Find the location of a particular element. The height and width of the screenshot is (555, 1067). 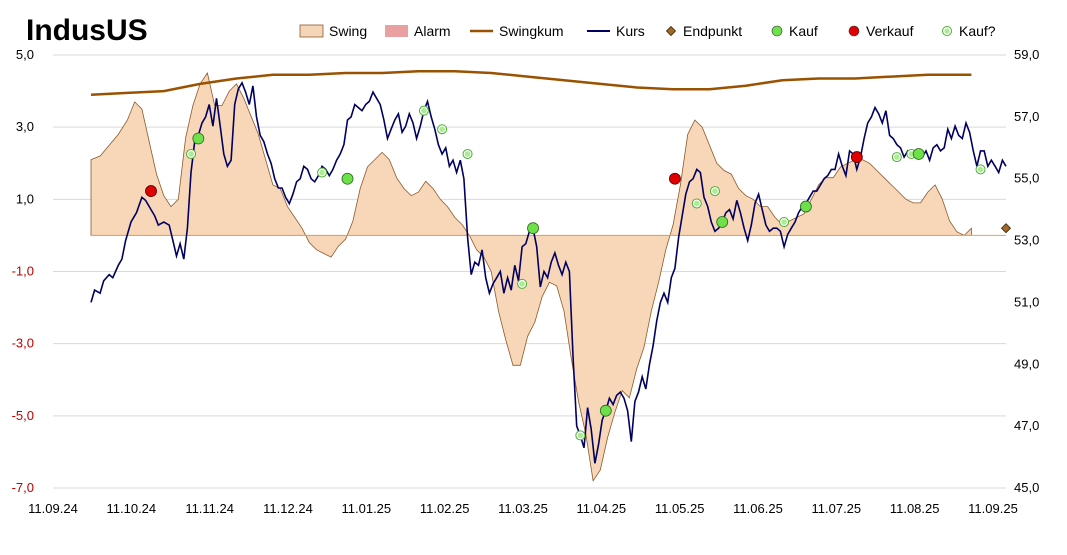

left-axis: 5,0 3,0 1,0 -1,0 -3,0 -5,0 -7,0 is located at coordinates (23, 271).